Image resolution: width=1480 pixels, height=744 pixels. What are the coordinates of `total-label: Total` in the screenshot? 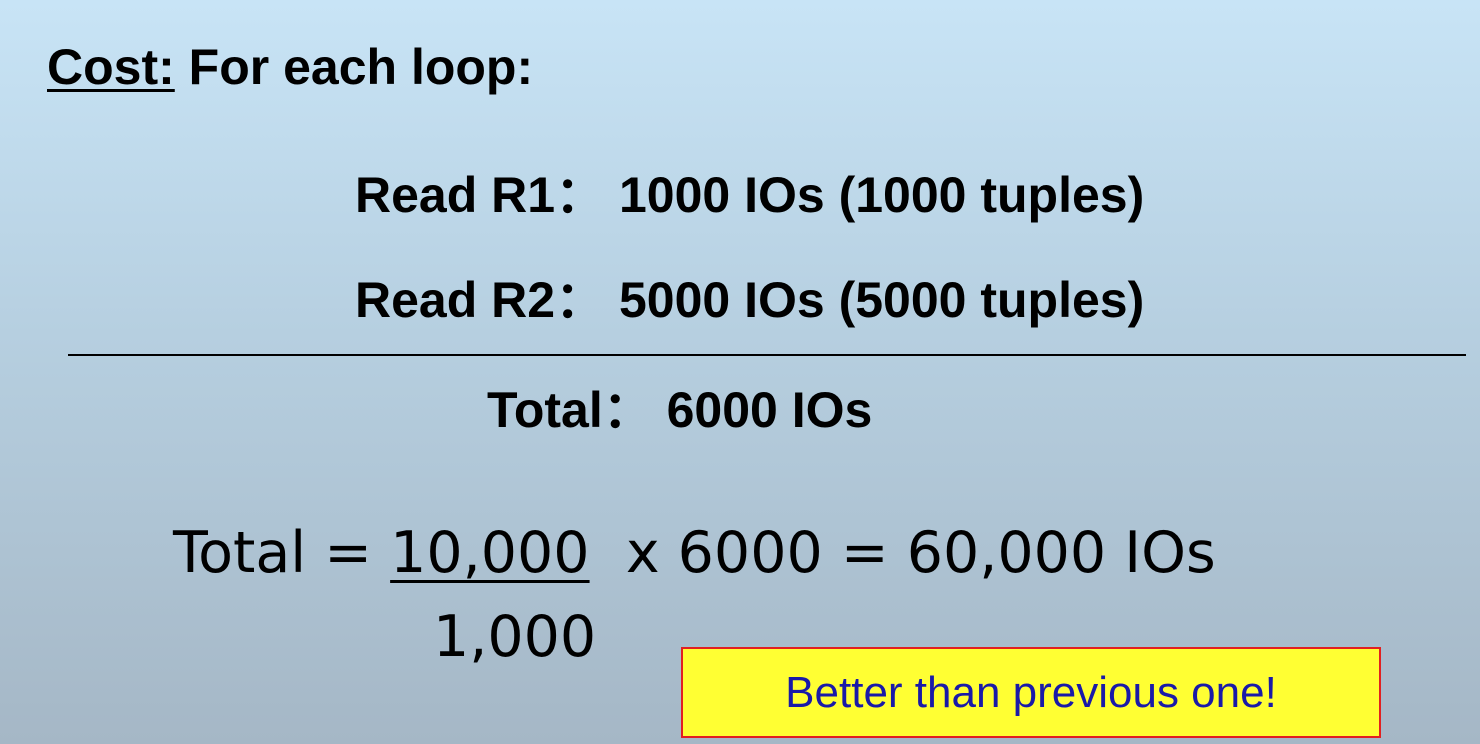 It's located at (545, 410).